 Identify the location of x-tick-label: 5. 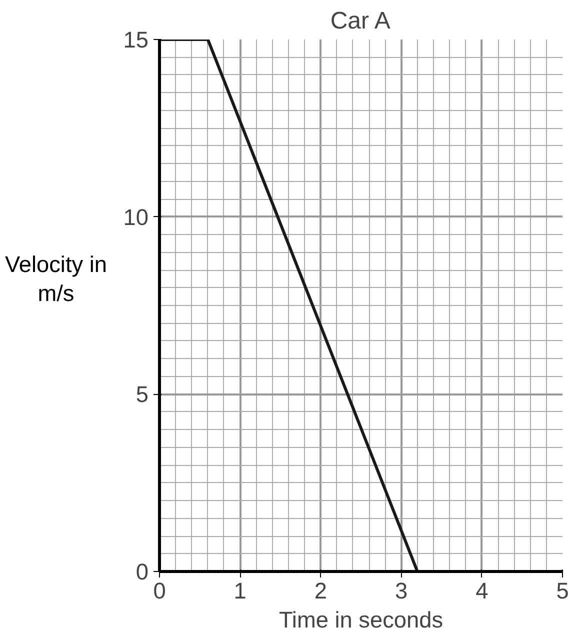
(562, 591).